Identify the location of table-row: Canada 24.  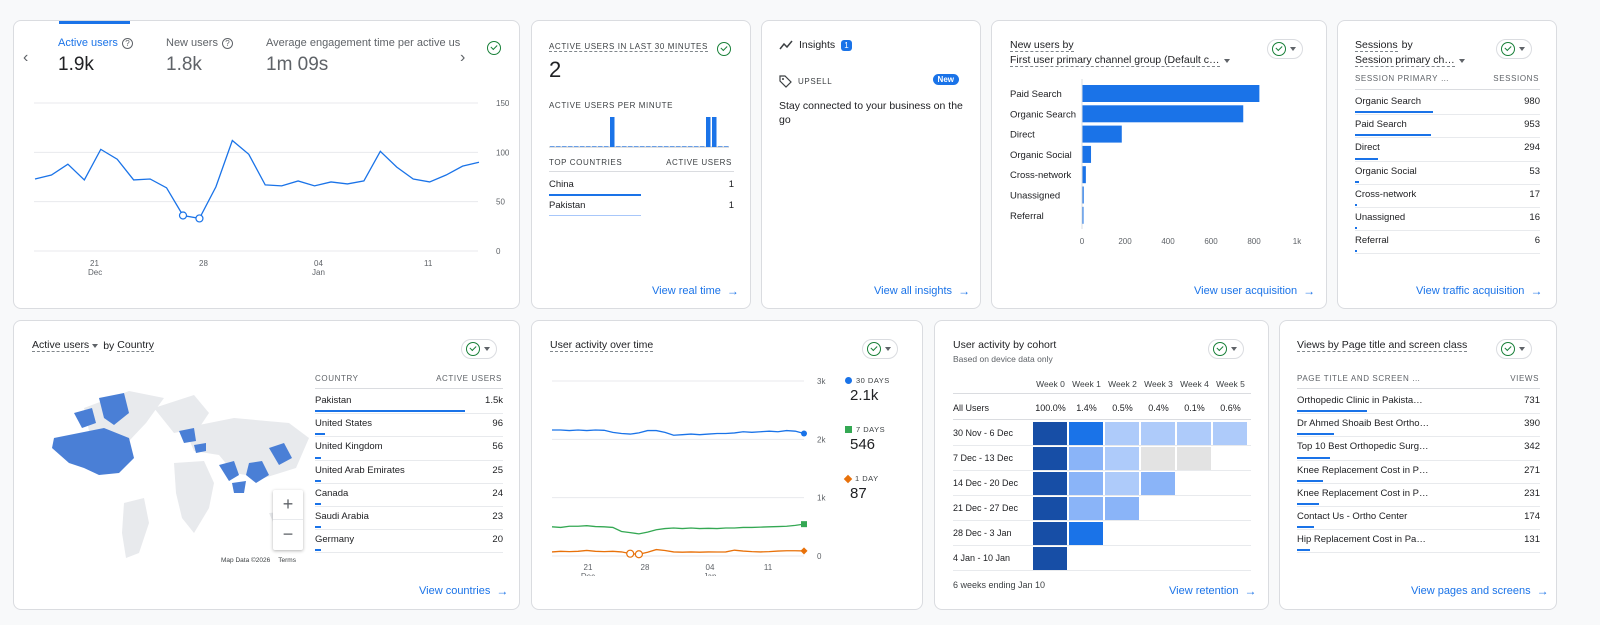
(409, 495).